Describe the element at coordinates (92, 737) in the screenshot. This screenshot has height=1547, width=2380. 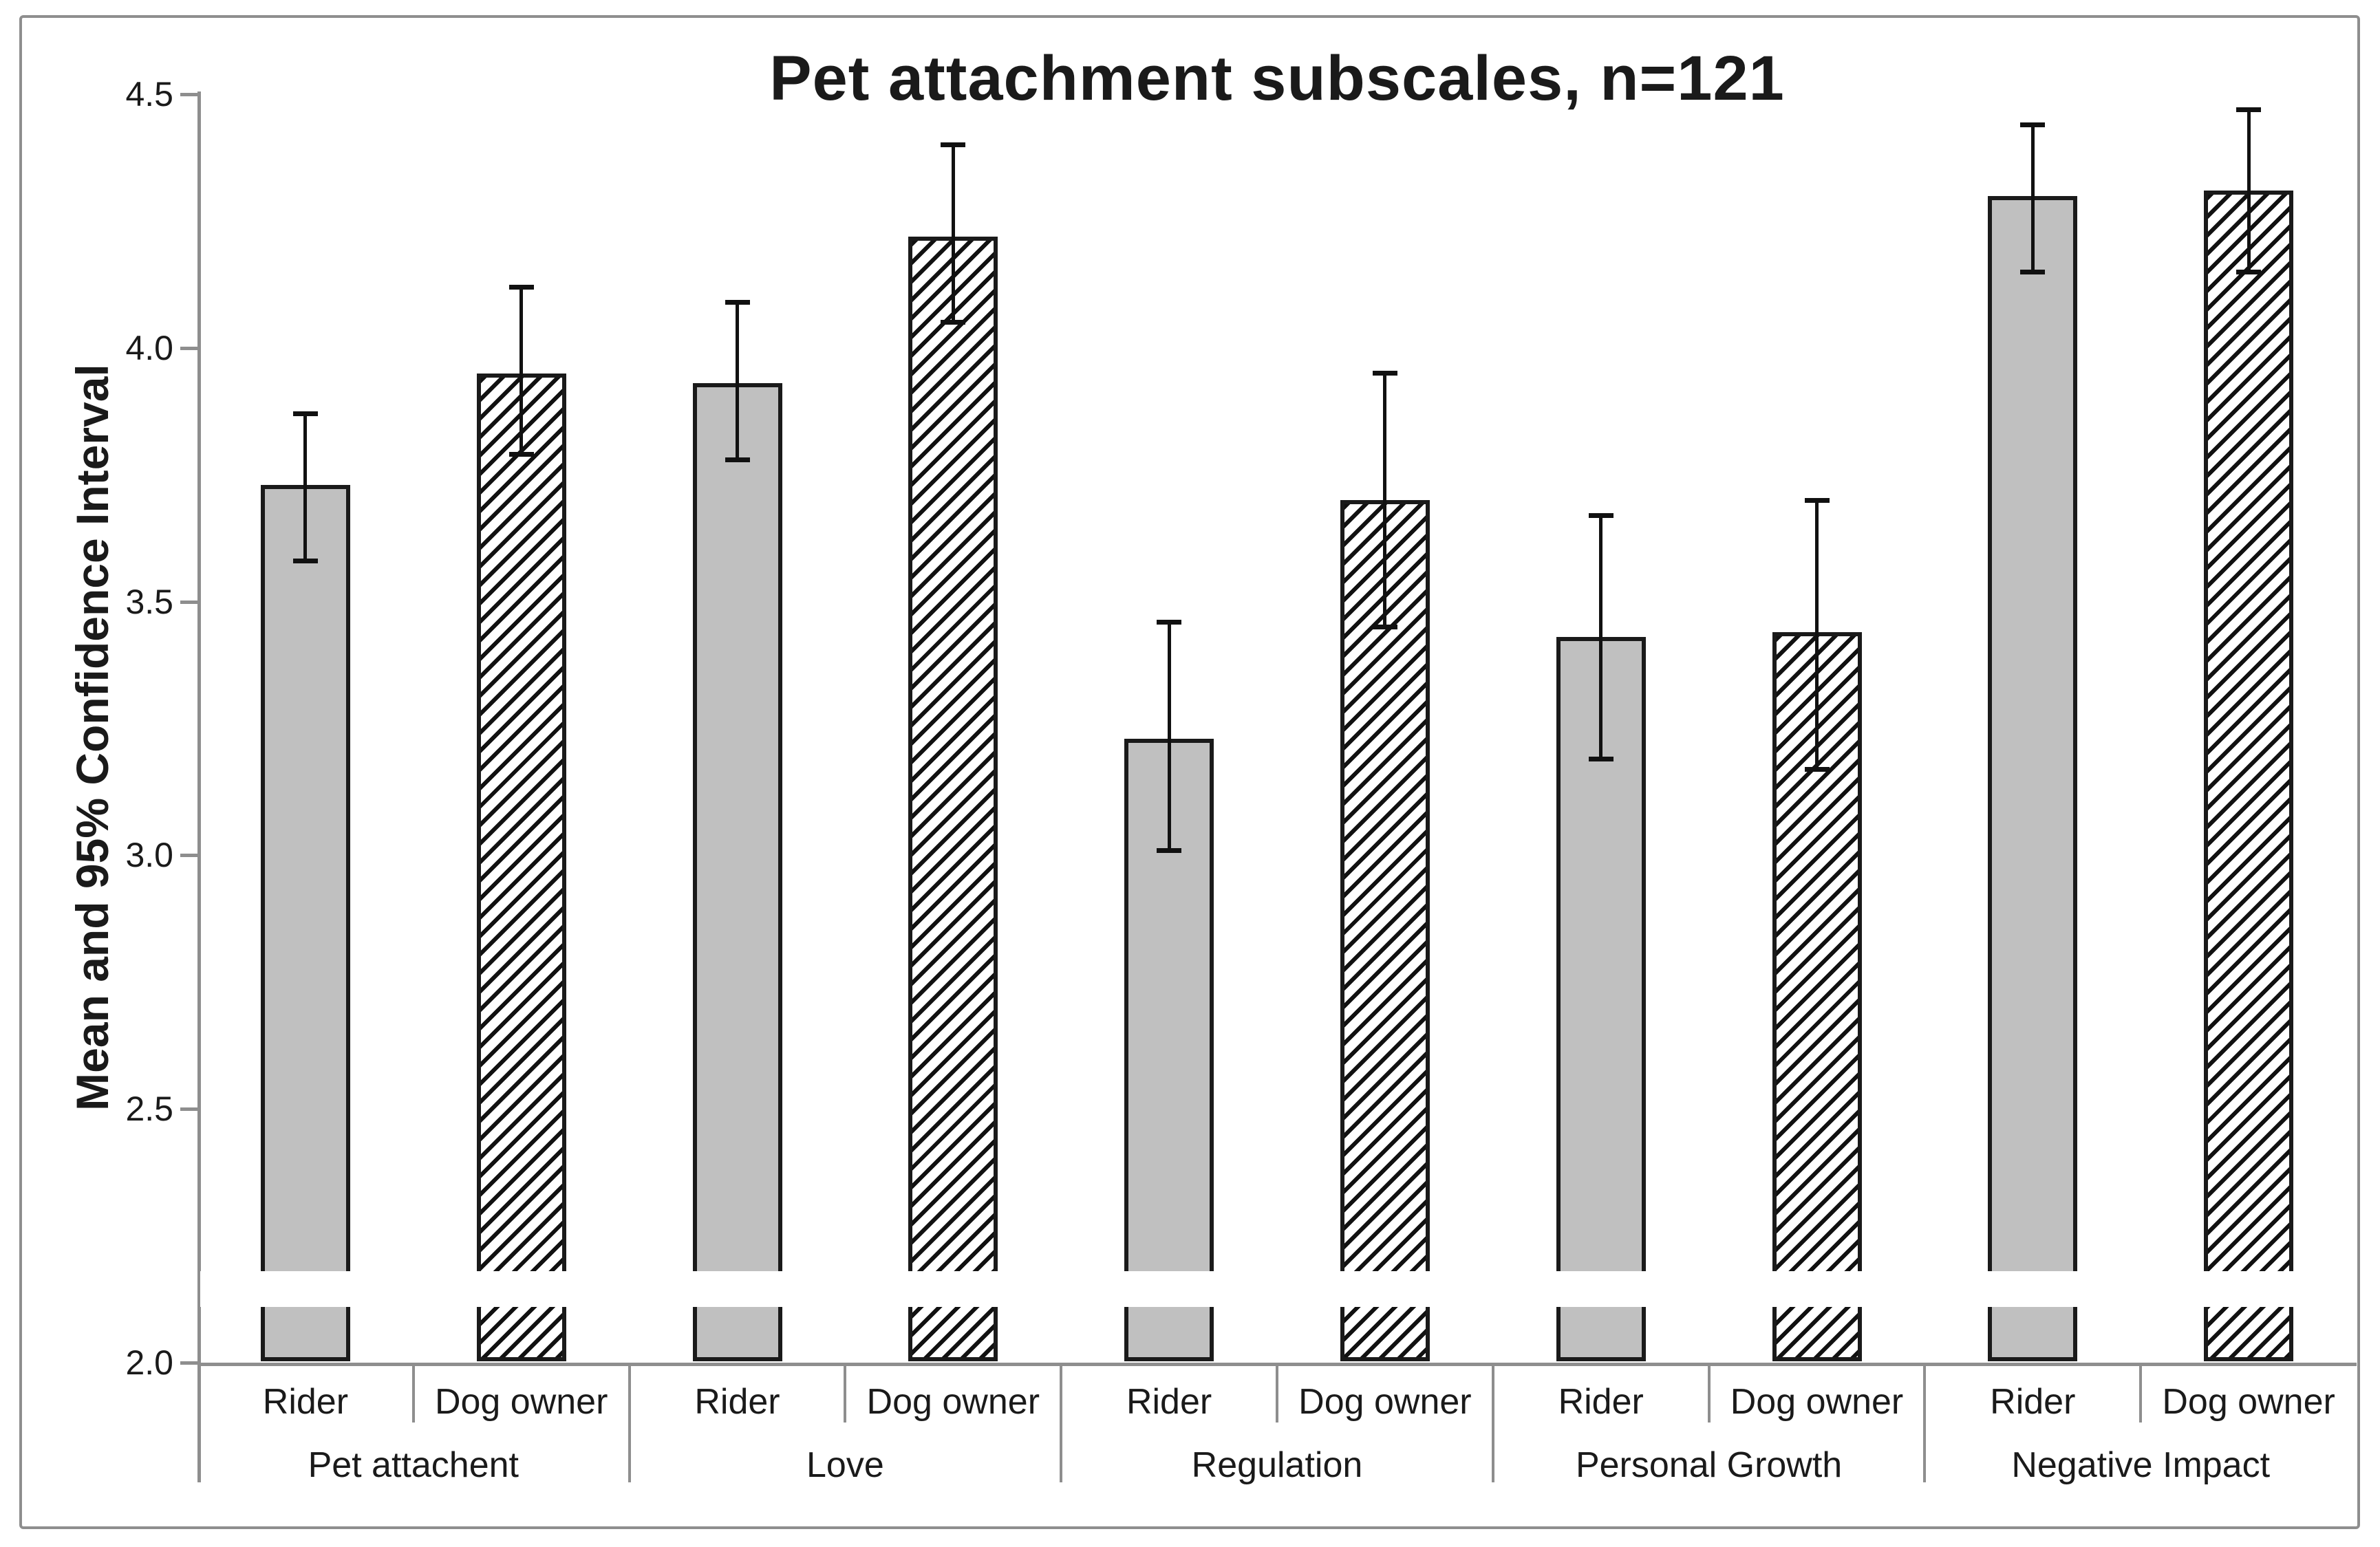
I see `y-axis-title: Mean and 95% Confidence Interval` at that location.